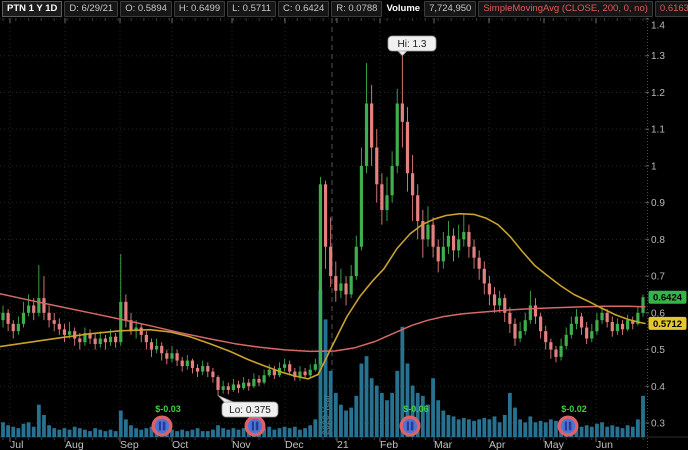 The image size is (688, 450). Describe the element at coordinates (323, 322) in the screenshot. I see `sma-slow-line` at that location.